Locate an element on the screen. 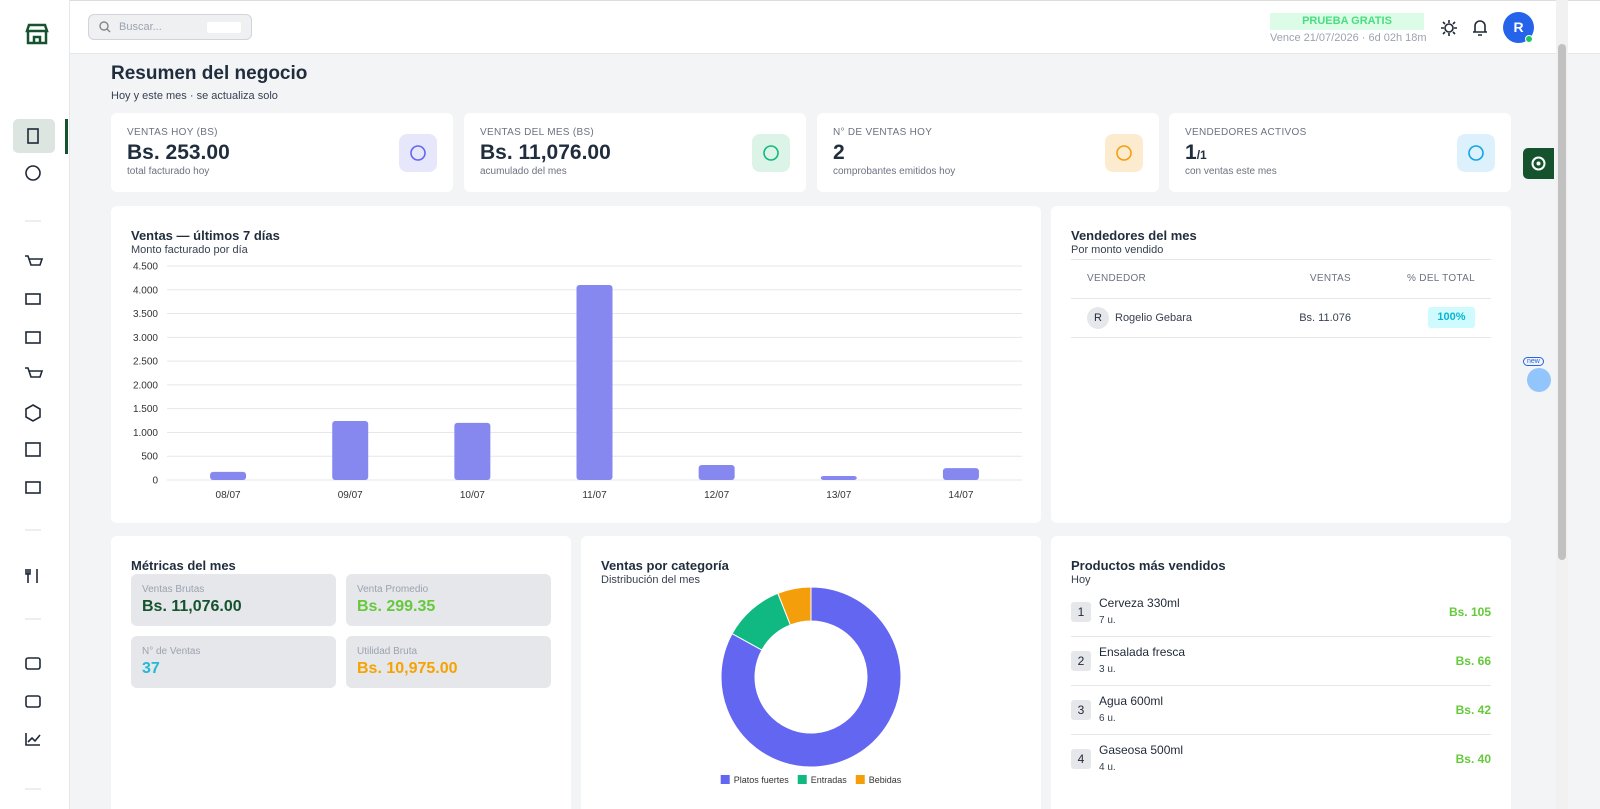  notifications is located at coordinates (1480, 28).